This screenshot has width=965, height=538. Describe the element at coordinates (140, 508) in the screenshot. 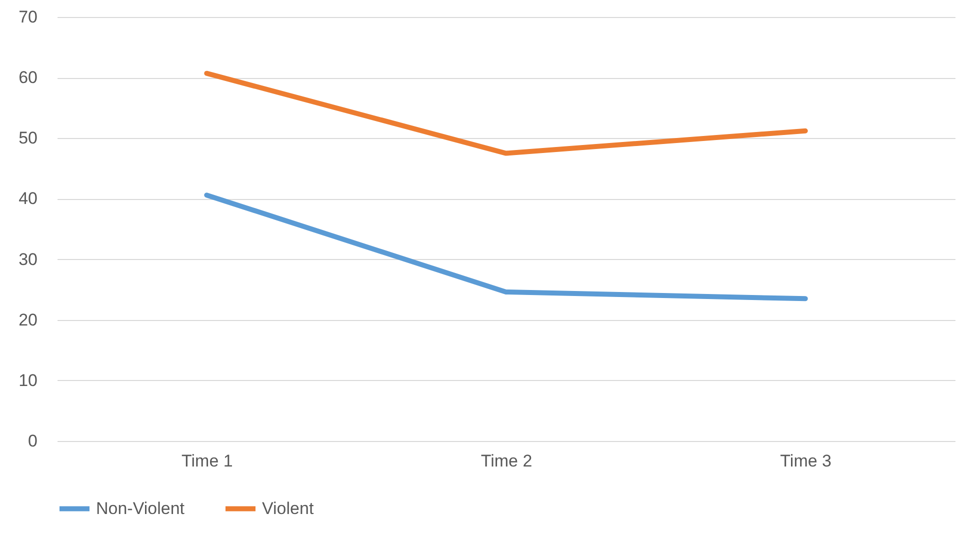

I see `legend-label: Non-Violent` at that location.